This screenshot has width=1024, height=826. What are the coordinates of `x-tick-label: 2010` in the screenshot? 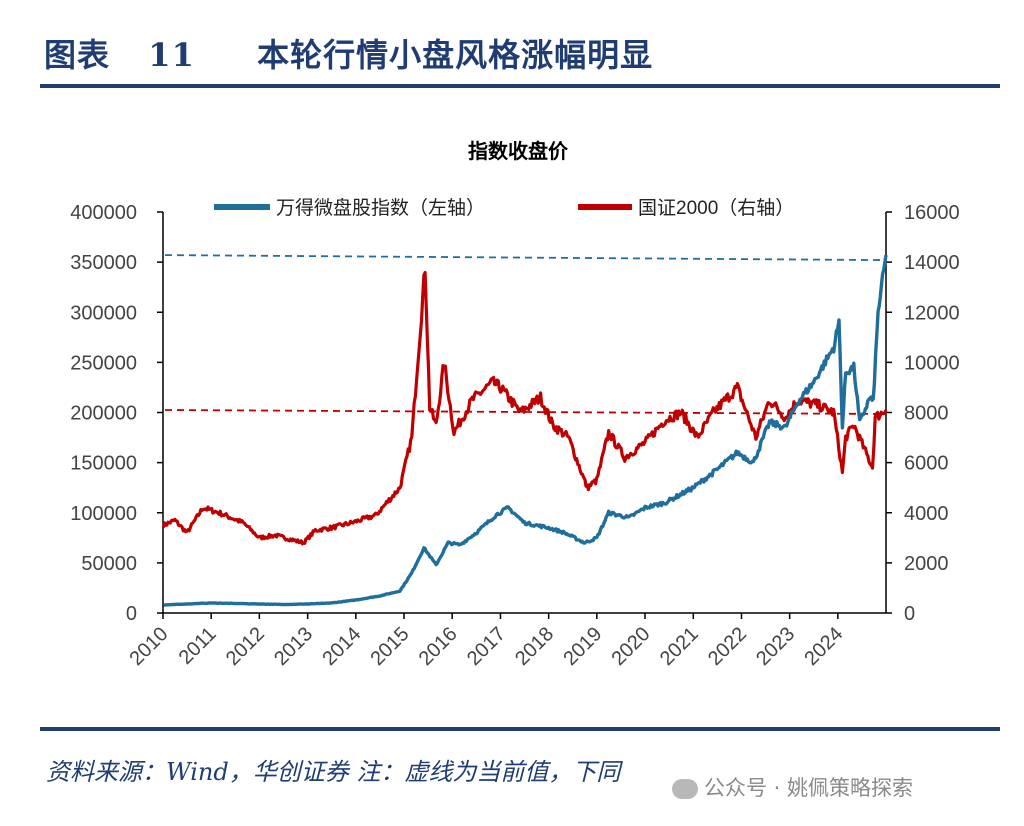 It's located at (149, 646).